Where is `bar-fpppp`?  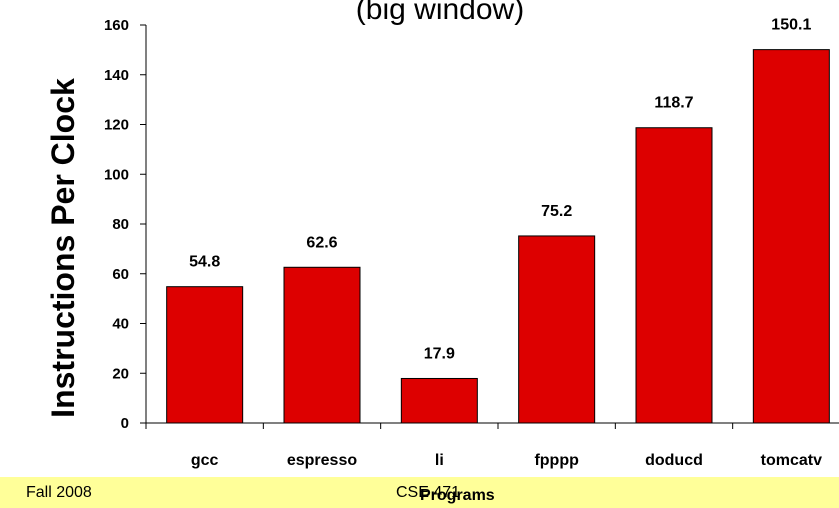
bar-fpppp is located at coordinates (557, 329).